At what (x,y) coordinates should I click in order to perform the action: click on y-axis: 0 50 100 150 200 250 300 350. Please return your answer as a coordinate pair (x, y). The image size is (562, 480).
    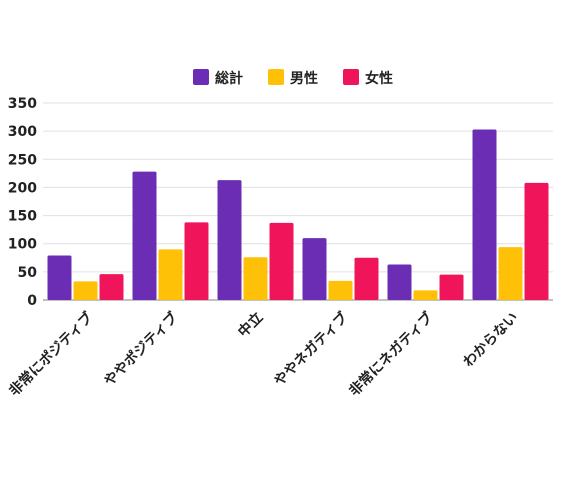
    Looking at the image, I should click on (22, 202).